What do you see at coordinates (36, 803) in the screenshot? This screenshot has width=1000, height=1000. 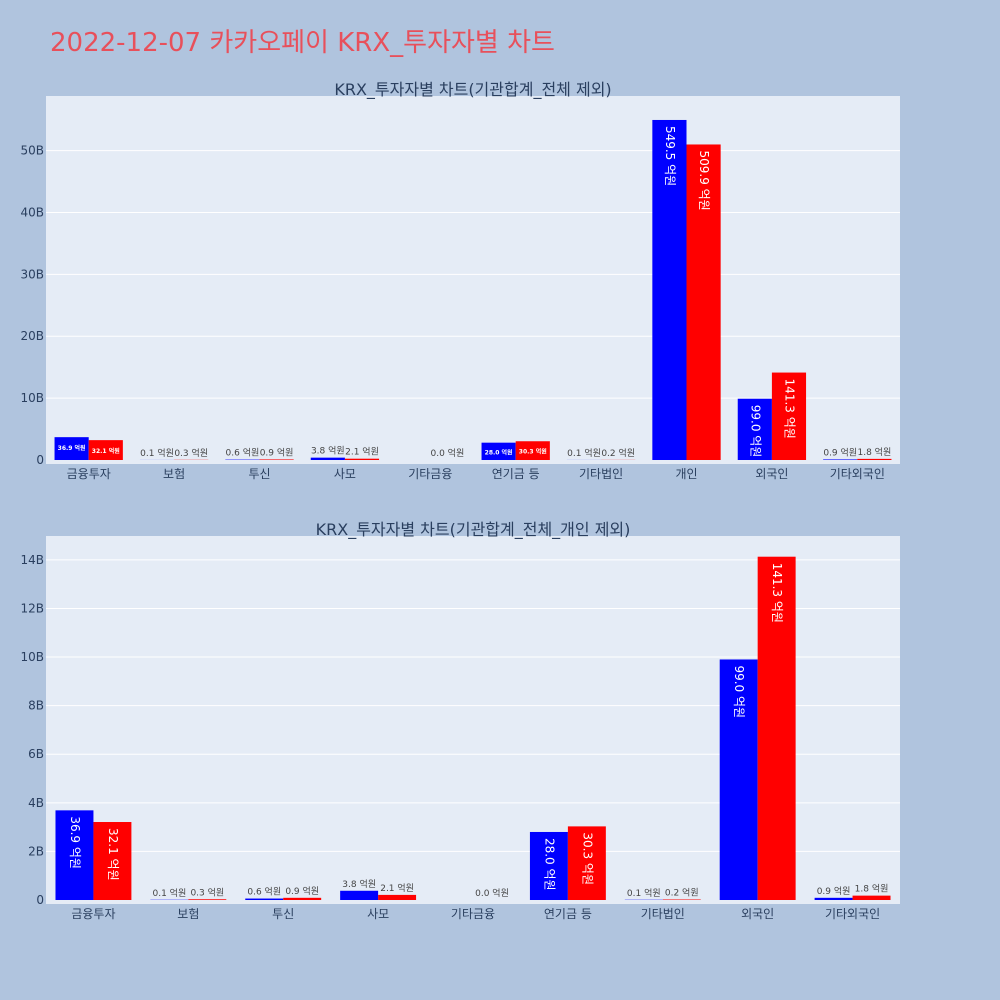 I see `y-tick-label: 4B` at bounding box center [36, 803].